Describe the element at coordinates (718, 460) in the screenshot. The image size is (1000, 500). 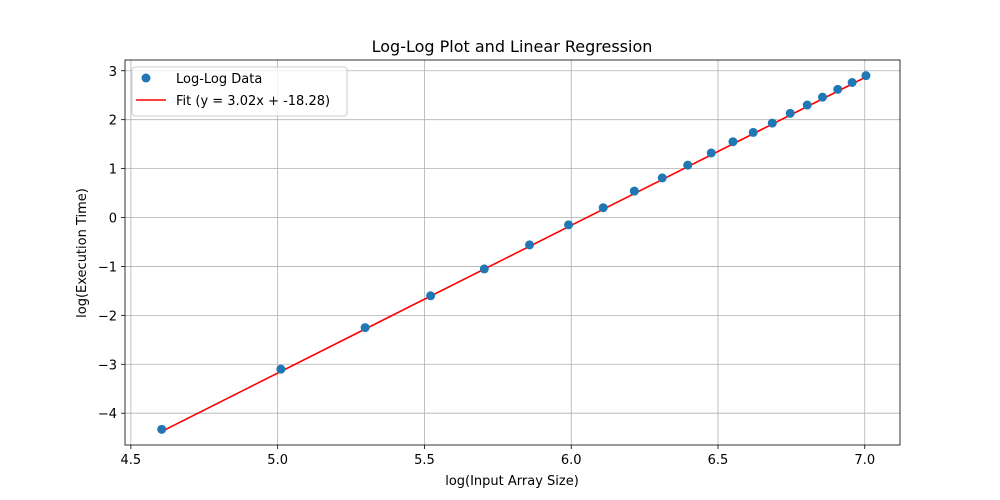
I see `x-tick-label: 6.5` at that location.